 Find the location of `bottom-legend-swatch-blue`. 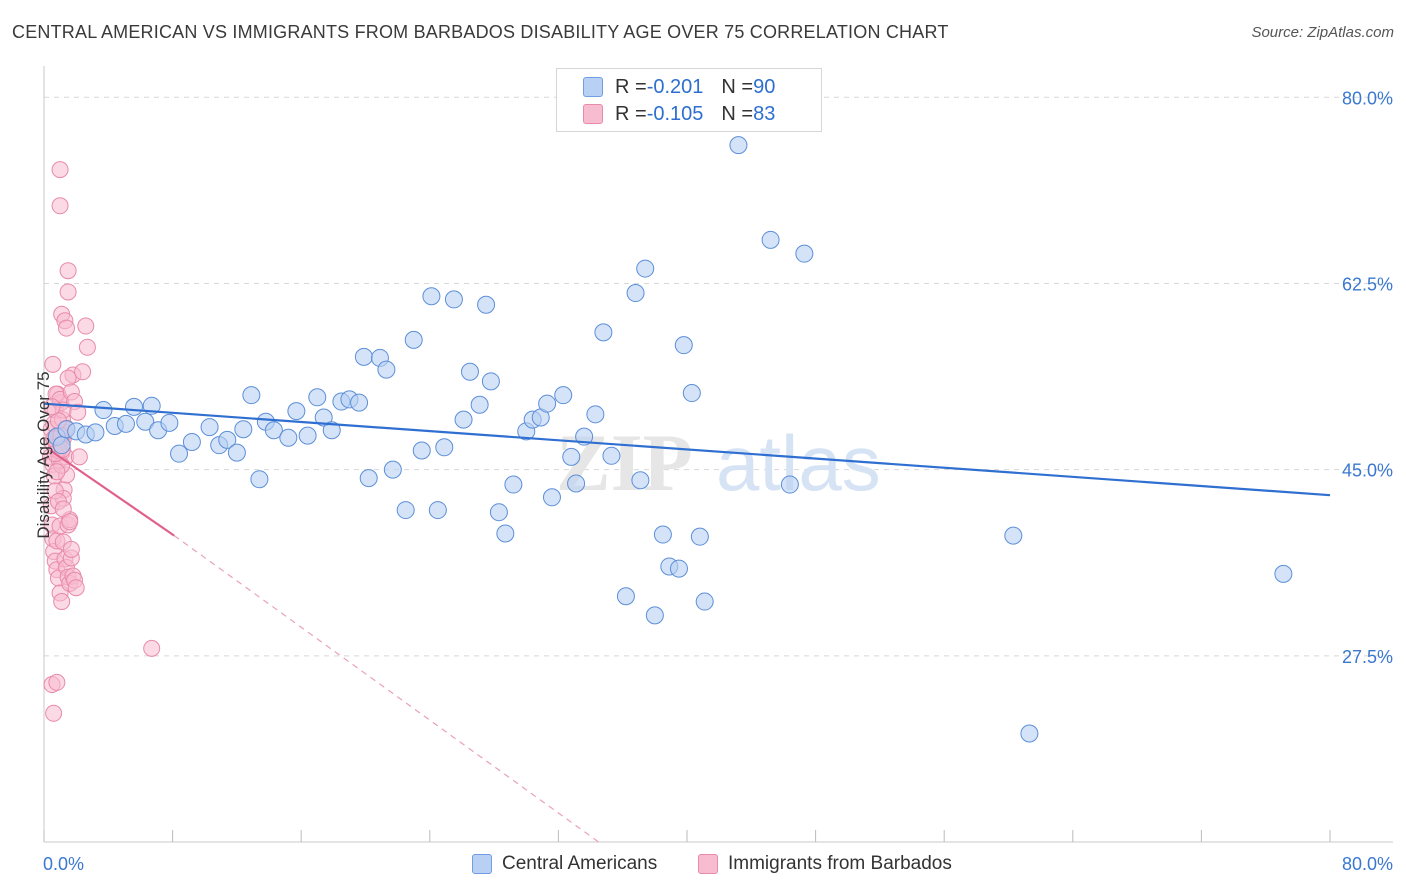

bottom-legend-swatch-blue is located at coordinates (482, 864).